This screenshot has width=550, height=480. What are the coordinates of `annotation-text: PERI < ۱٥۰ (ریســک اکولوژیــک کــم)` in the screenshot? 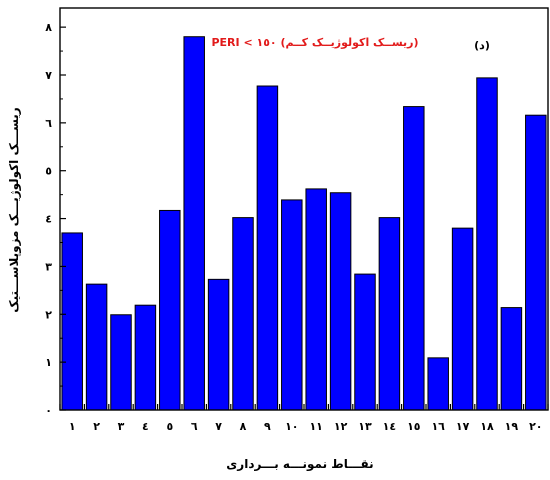 It's located at (314, 42).